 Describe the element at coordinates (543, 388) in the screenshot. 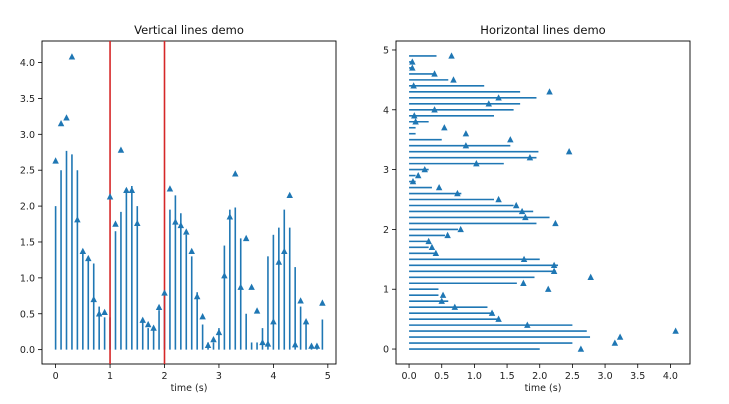

I see `horizontal-lines-xlabel: time (s)` at that location.